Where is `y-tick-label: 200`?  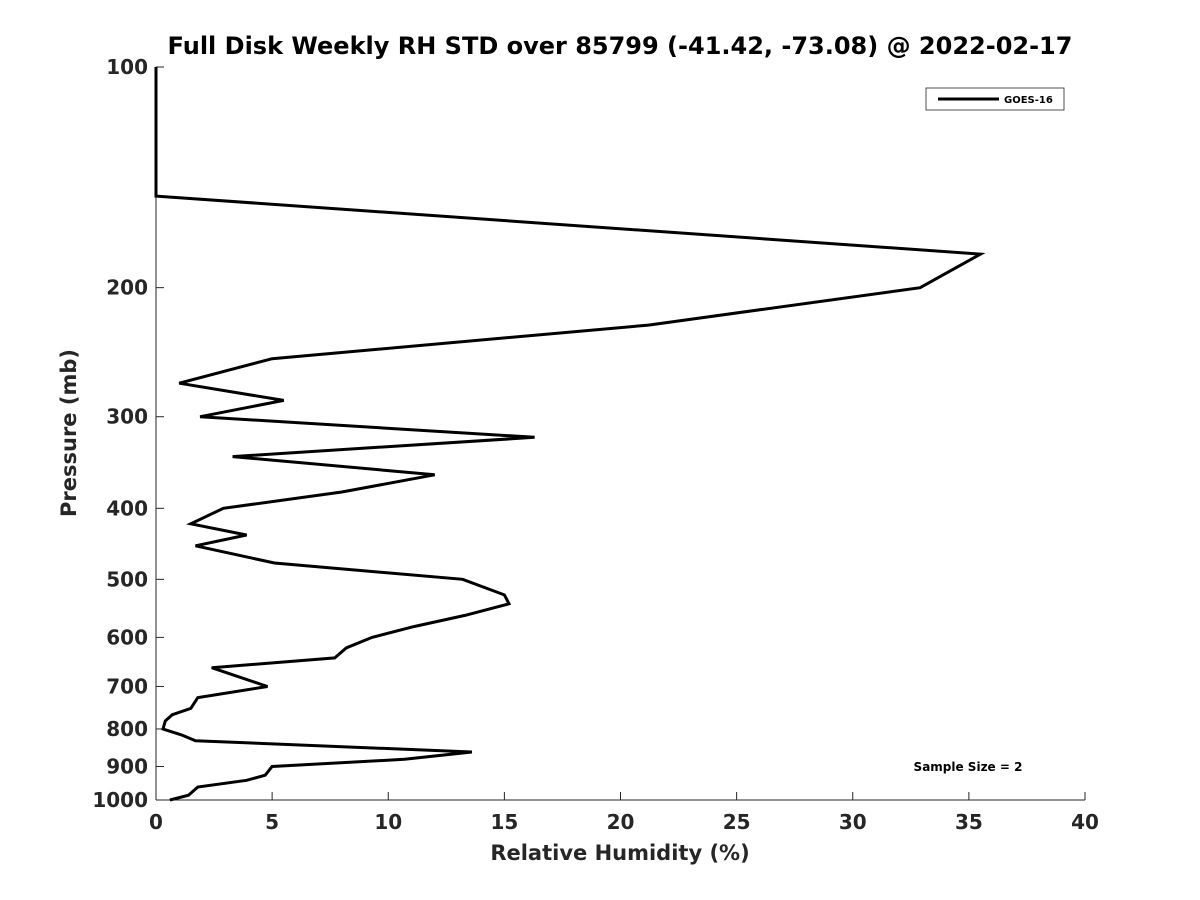 y-tick-label: 200 is located at coordinates (127, 288).